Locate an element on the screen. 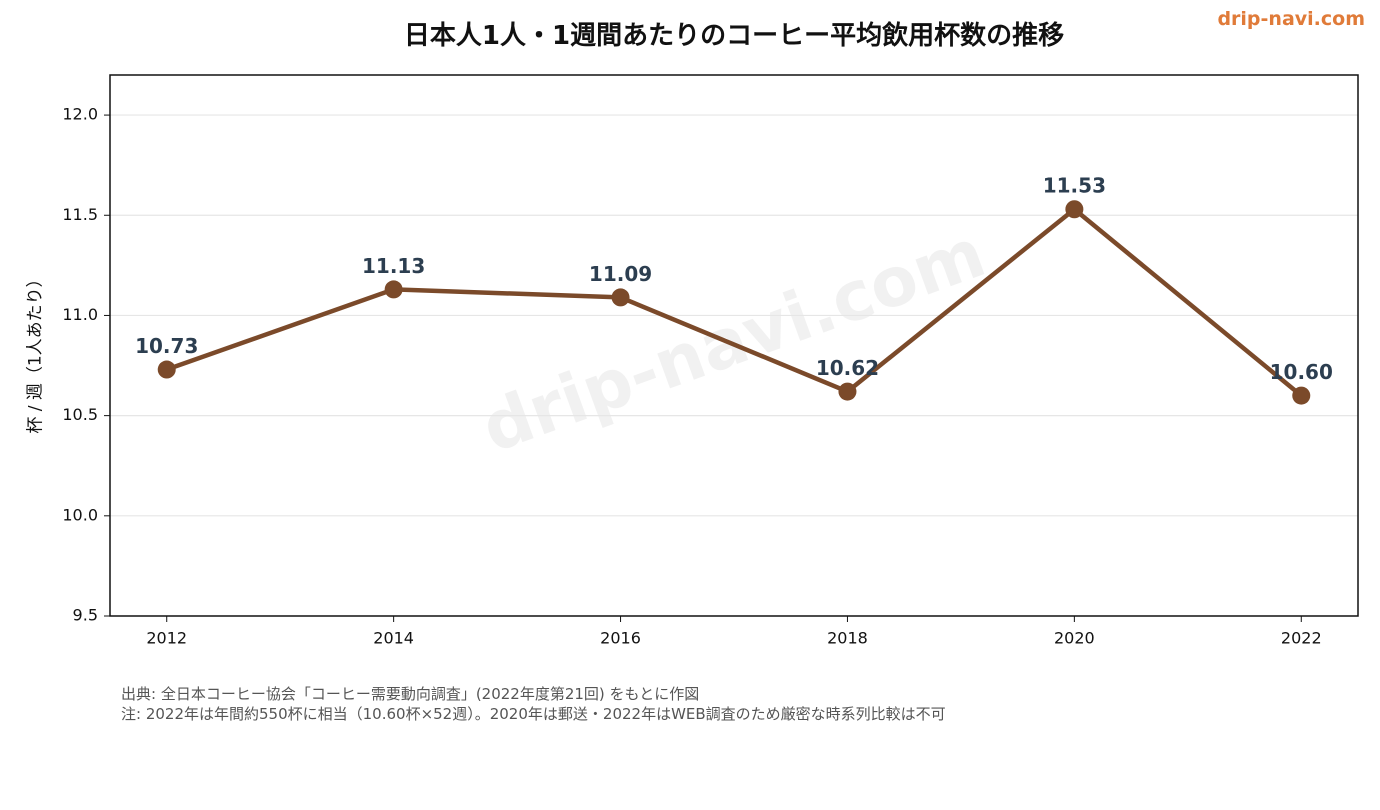  x-tick-label: 2012 is located at coordinates (166, 638).